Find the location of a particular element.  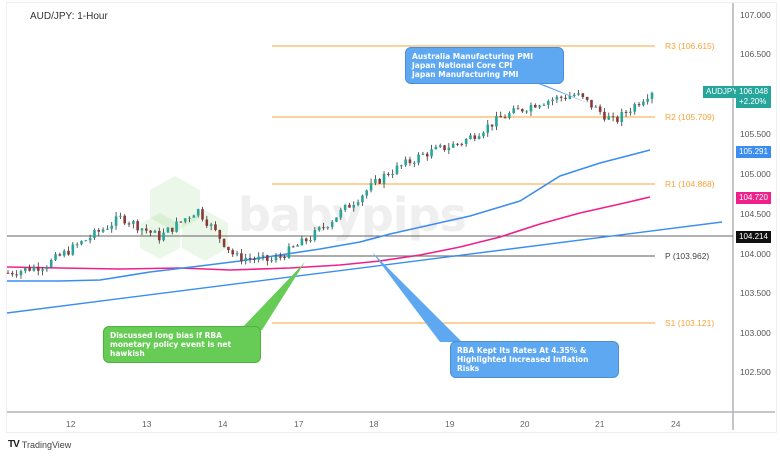

babypips-watermark: babypips is located at coordinates (352, 215).